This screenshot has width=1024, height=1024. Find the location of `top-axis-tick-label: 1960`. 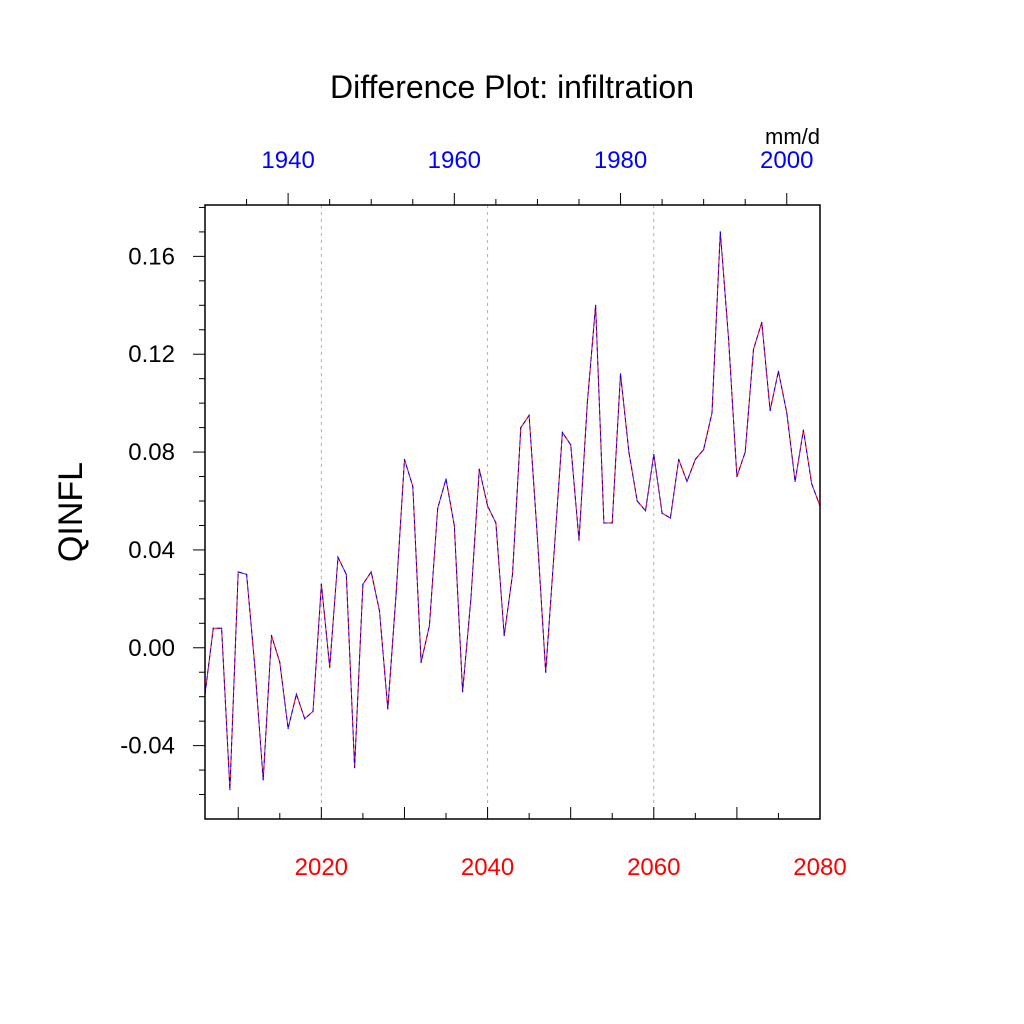

top-axis-tick-label: 1960 is located at coordinates (454, 160).